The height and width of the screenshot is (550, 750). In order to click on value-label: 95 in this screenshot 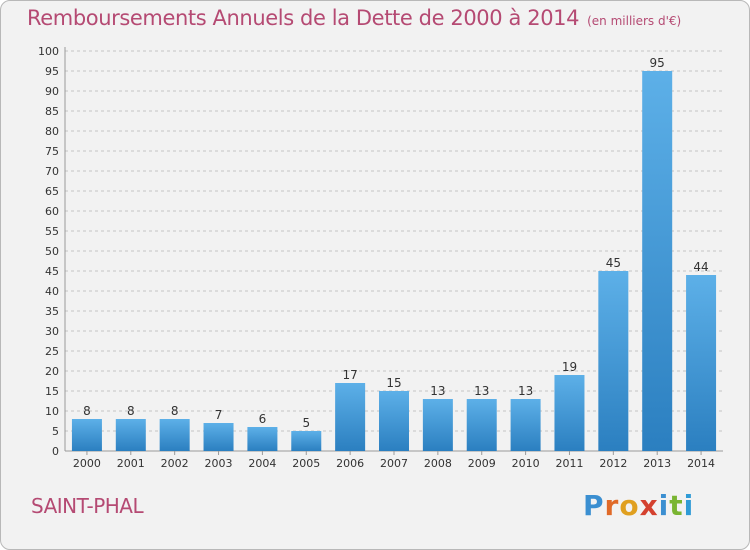, I will do `click(657, 63)`.